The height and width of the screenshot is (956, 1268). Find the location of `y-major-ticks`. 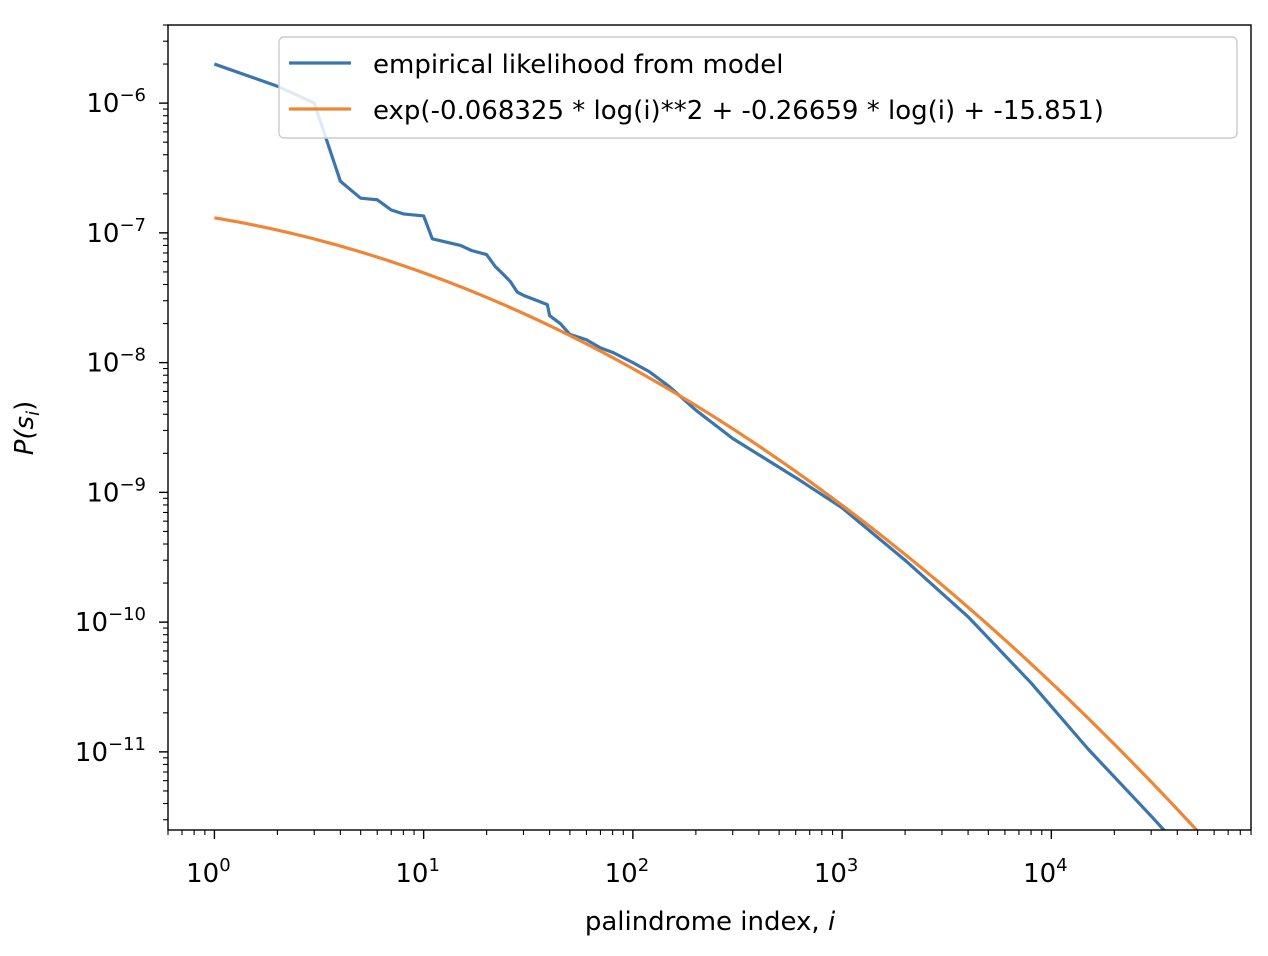

y-major-ticks is located at coordinates (163, 427).